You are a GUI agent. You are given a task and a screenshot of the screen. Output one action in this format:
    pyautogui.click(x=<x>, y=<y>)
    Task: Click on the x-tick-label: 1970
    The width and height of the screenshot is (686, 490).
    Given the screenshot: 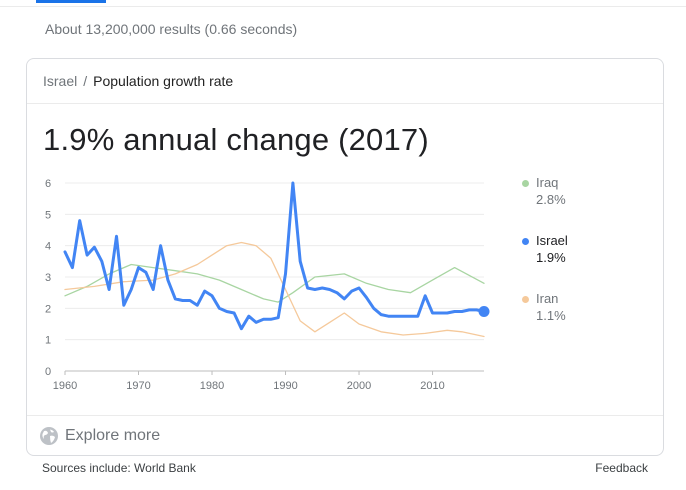 What is the action you would take?
    pyautogui.click(x=138, y=386)
    